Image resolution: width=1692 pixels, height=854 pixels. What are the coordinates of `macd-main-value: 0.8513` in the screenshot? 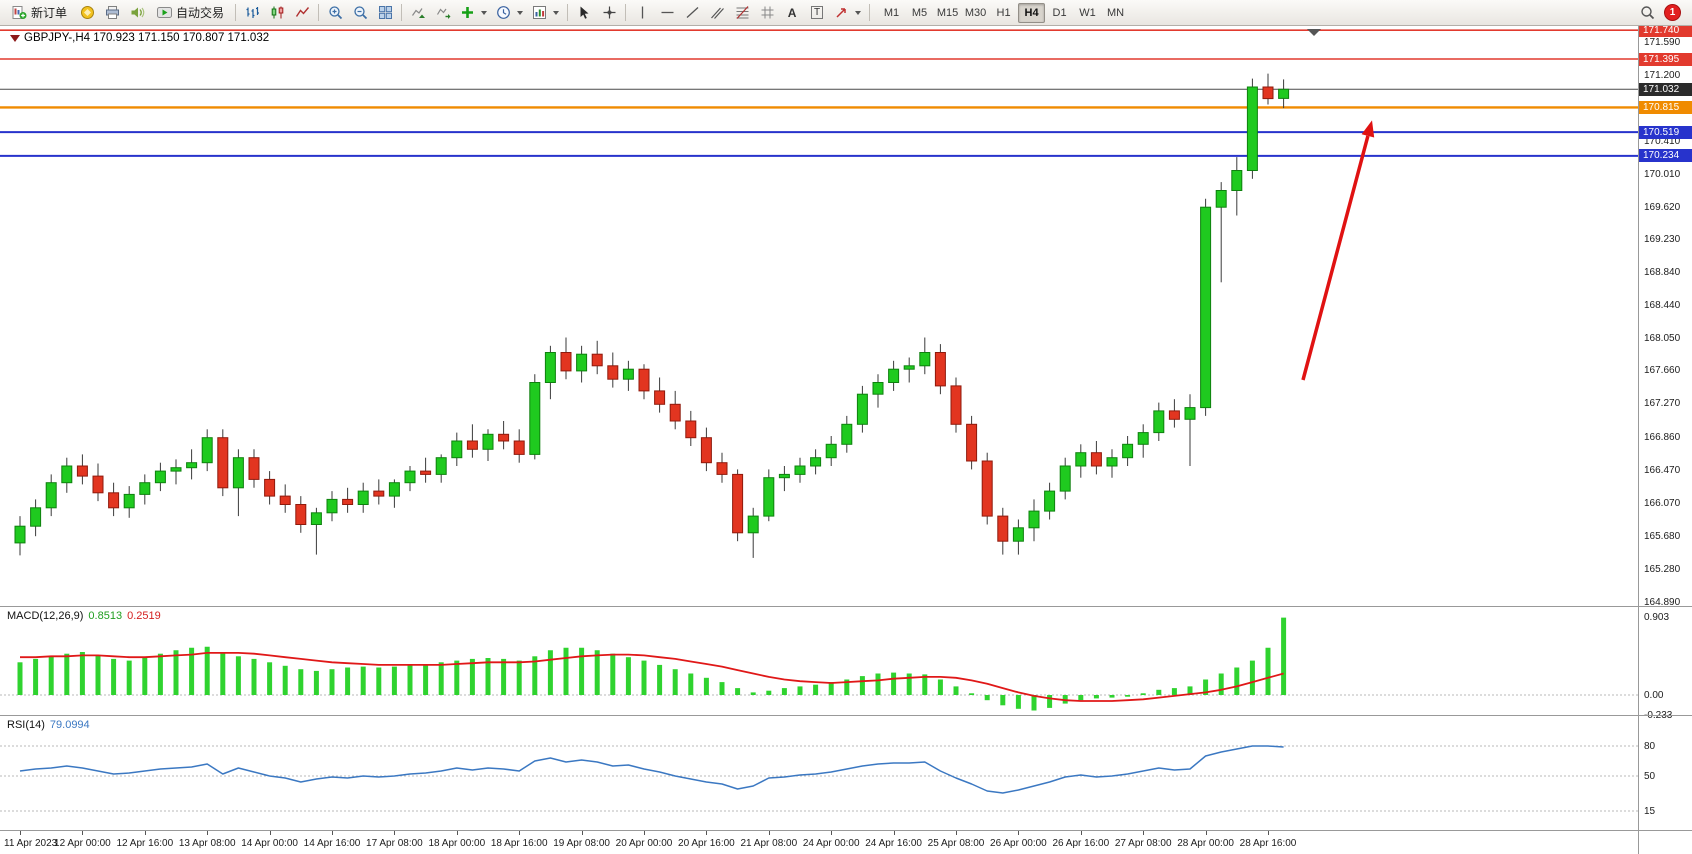 It's located at (105, 616).